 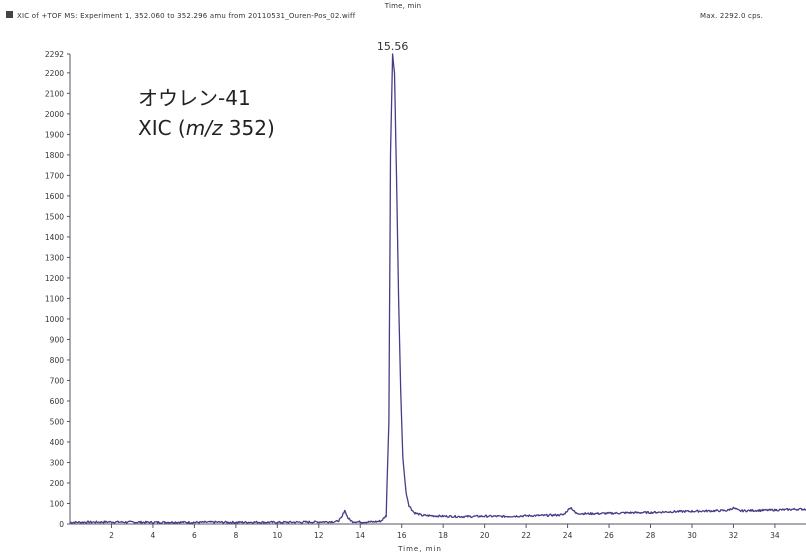 I want to click on x-tick-label: 30, so click(x=692, y=535).